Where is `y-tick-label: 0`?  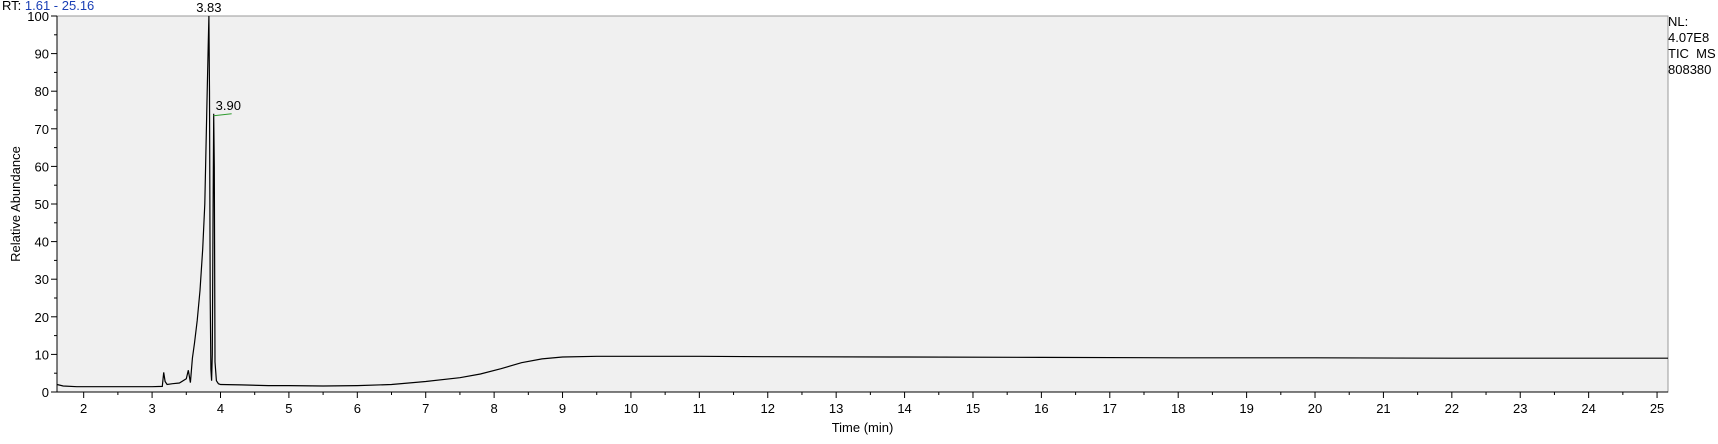 y-tick-label: 0 is located at coordinates (45, 392).